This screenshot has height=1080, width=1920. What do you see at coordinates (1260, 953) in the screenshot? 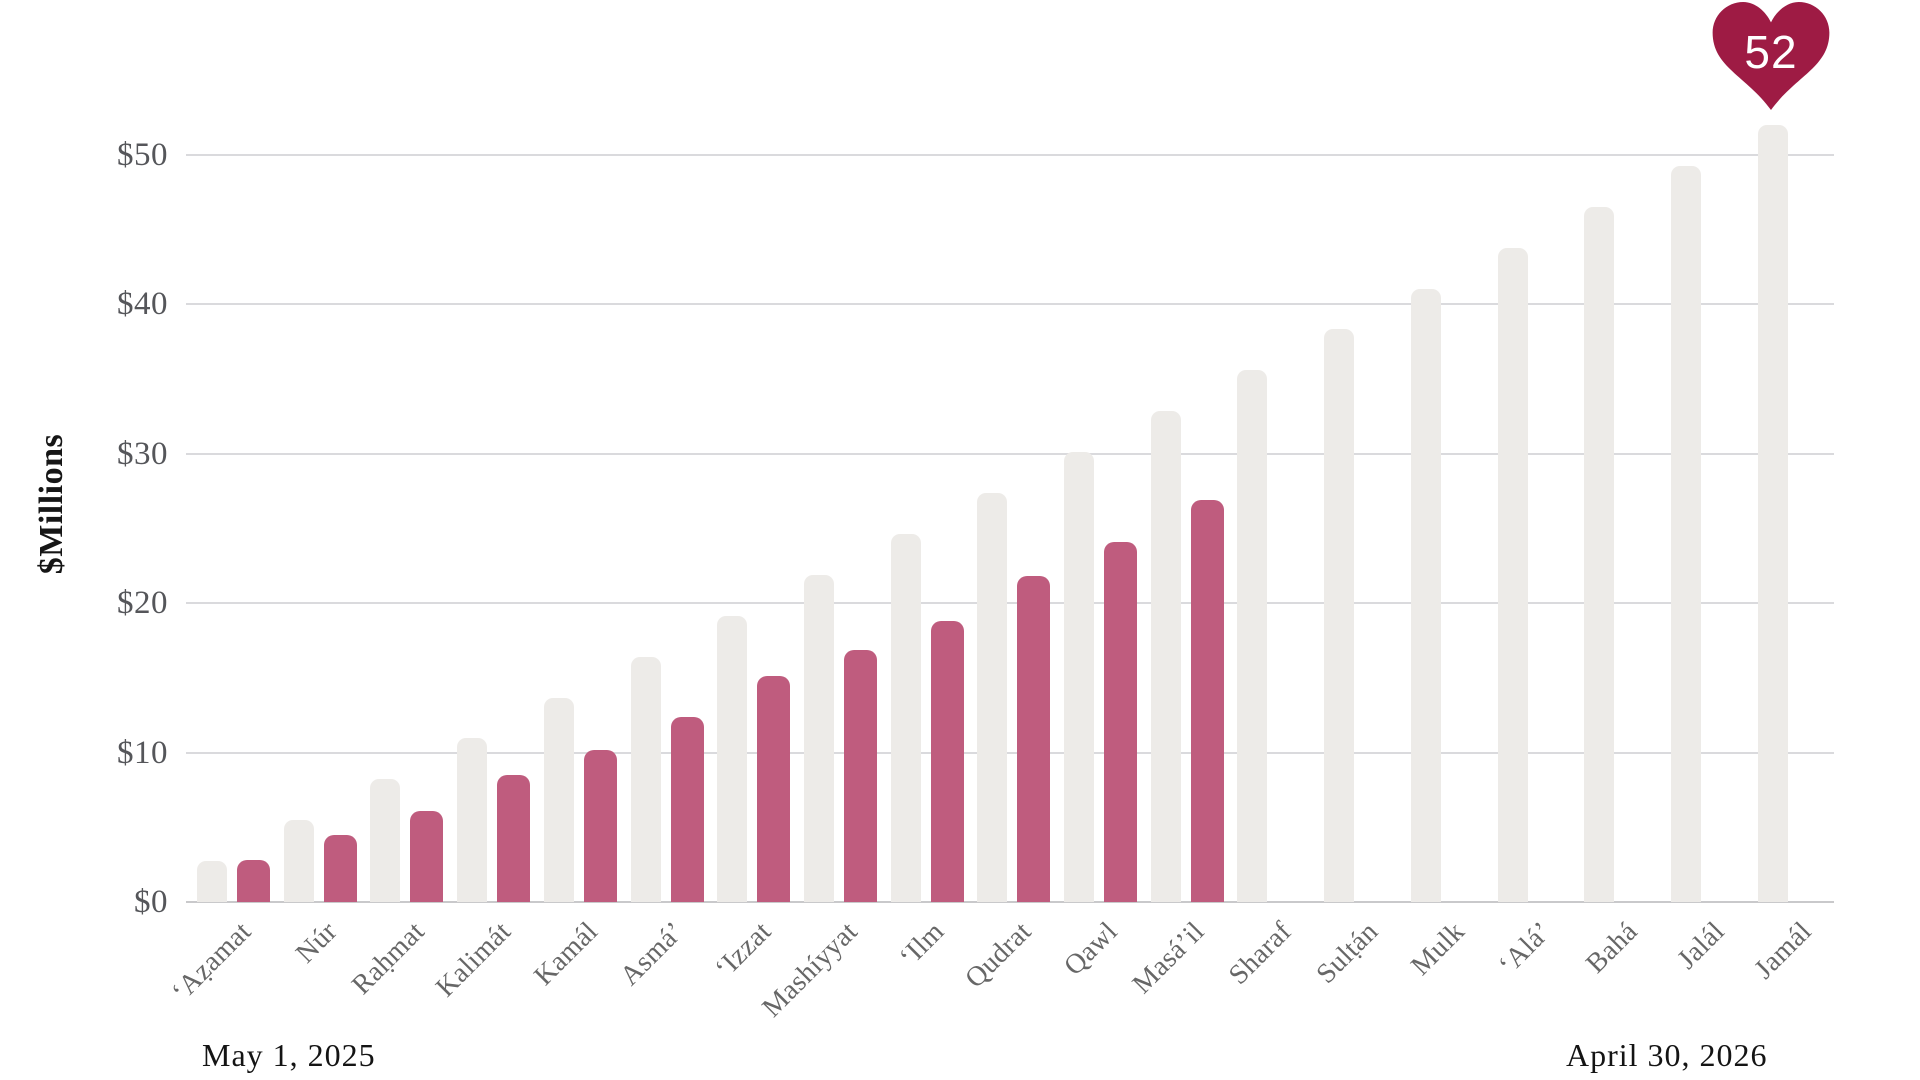
I see `x-tick-label: Sharaf` at bounding box center [1260, 953].